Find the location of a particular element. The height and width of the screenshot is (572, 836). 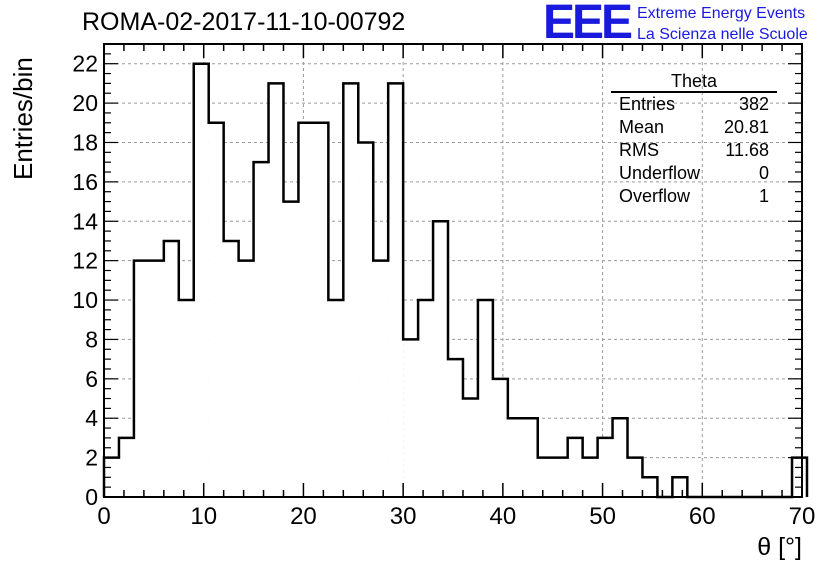

stats-row-underflow: Underflow 0 is located at coordinates (694, 173).